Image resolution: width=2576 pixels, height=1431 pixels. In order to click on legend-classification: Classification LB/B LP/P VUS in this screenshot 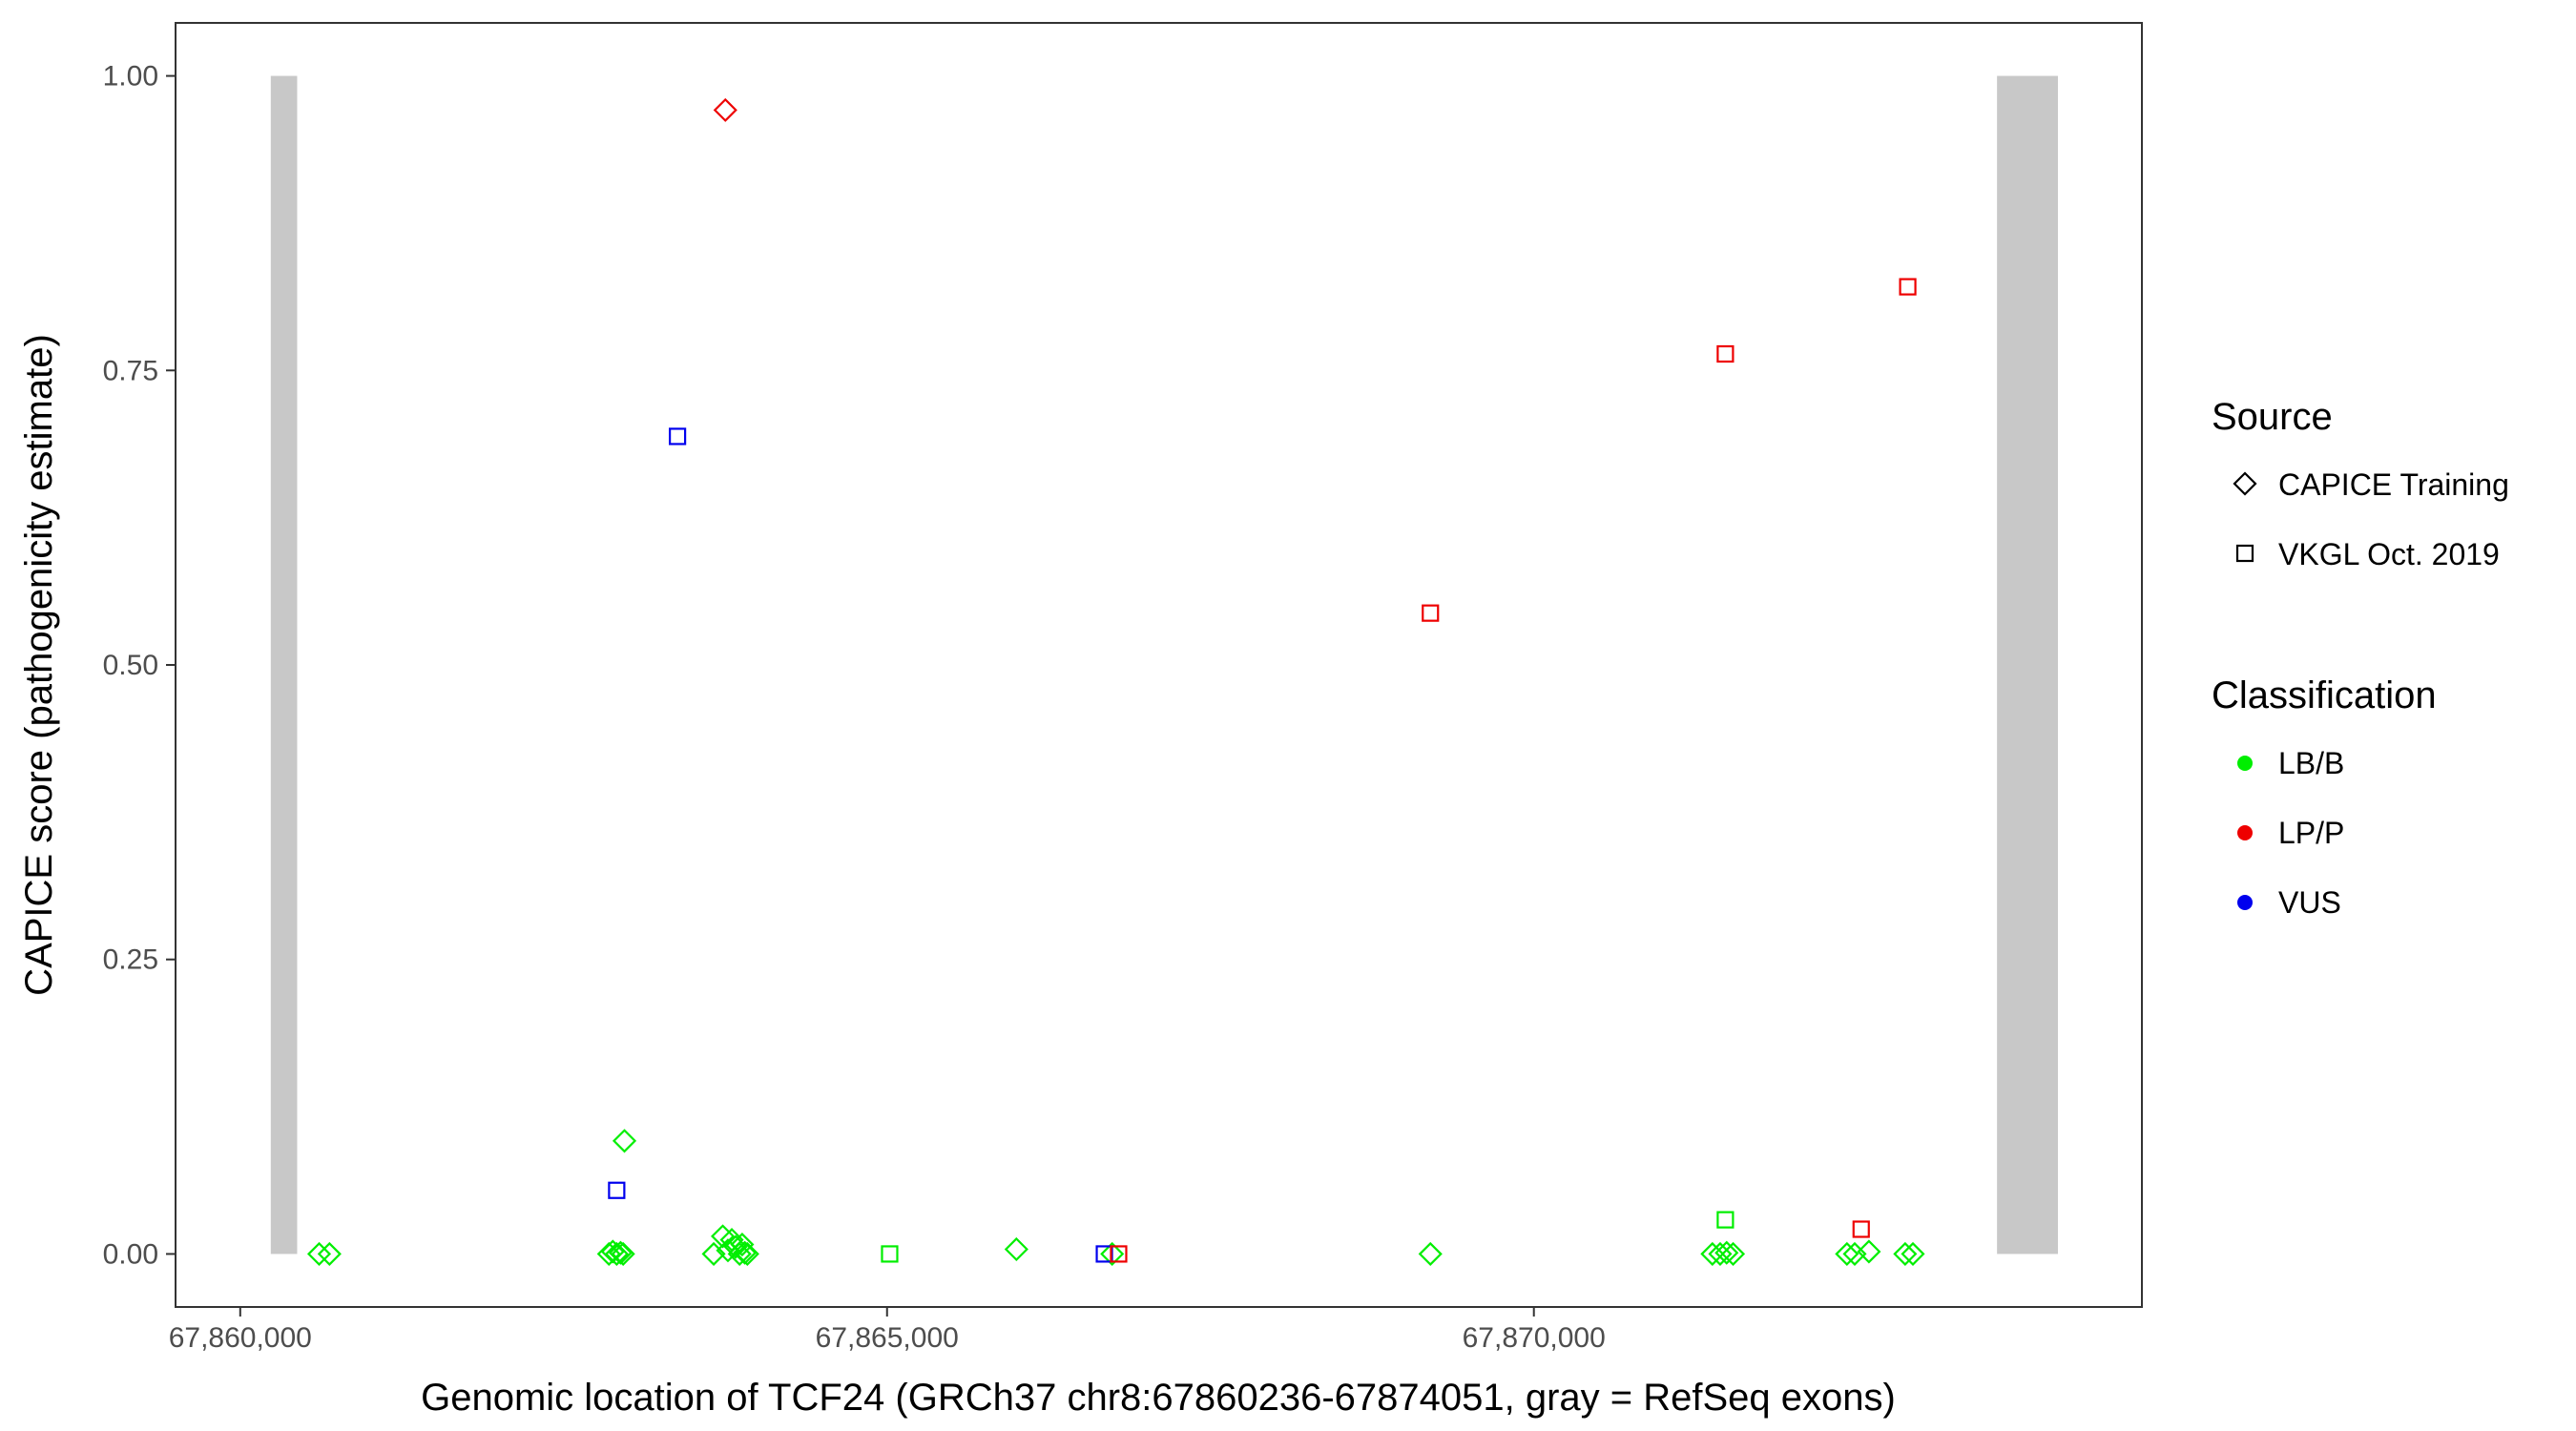, I will do `click(2324, 797)`.